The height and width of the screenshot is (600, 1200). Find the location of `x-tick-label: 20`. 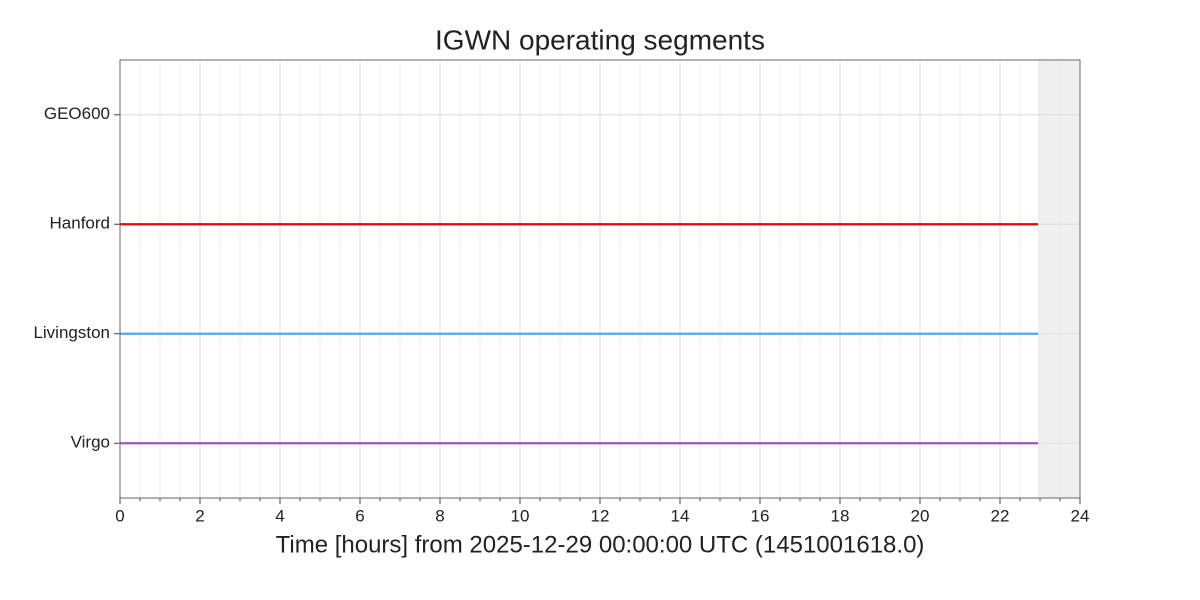

x-tick-label: 20 is located at coordinates (920, 515).